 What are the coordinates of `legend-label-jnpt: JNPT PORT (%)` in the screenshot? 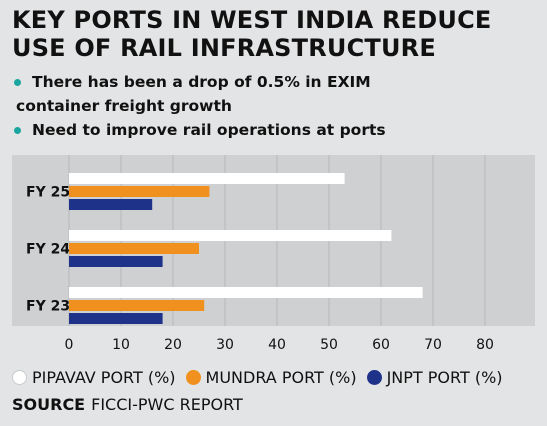 It's located at (444, 377).